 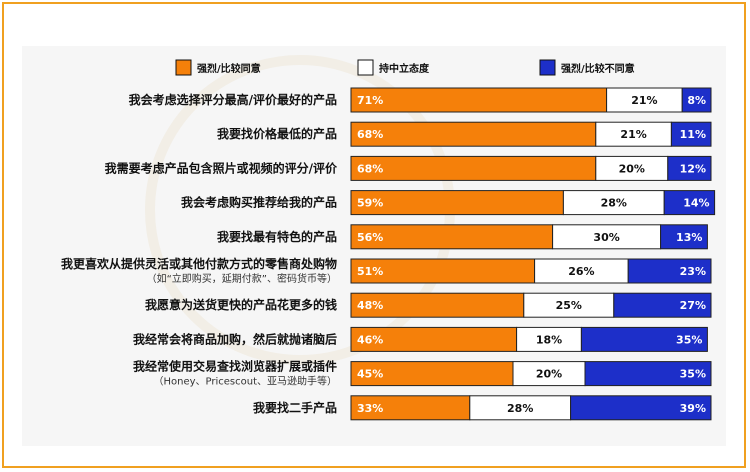 I want to click on data-label: 56%, so click(x=370, y=237).